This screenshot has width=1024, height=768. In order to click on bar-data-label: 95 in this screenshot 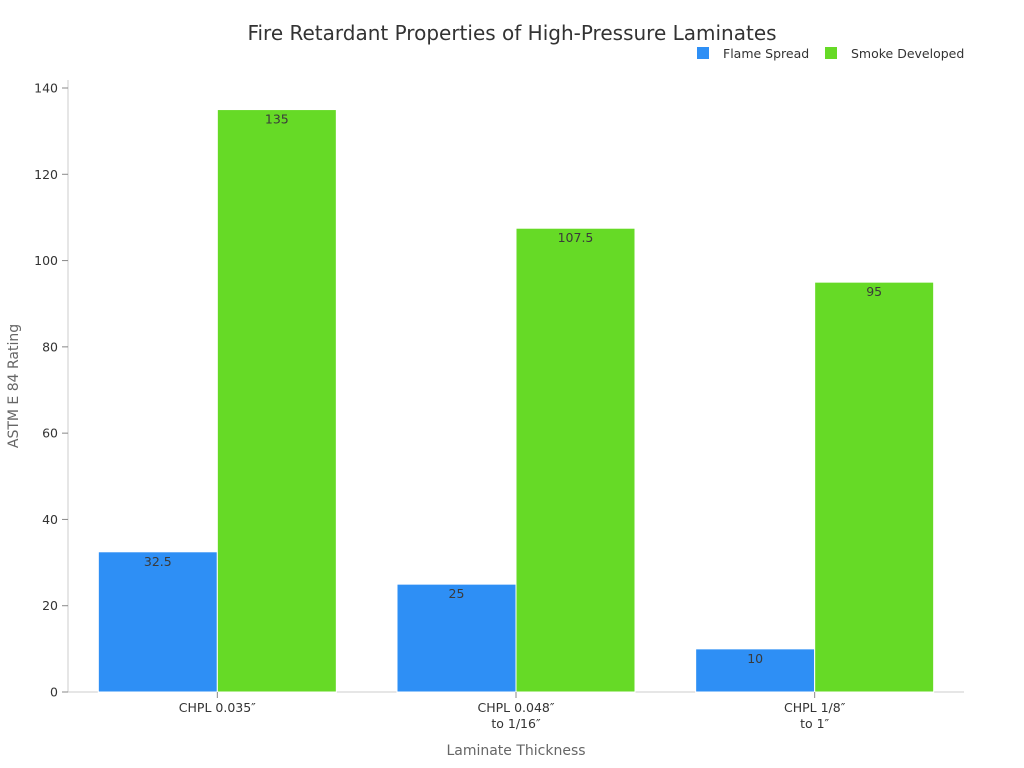, I will do `click(874, 291)`.